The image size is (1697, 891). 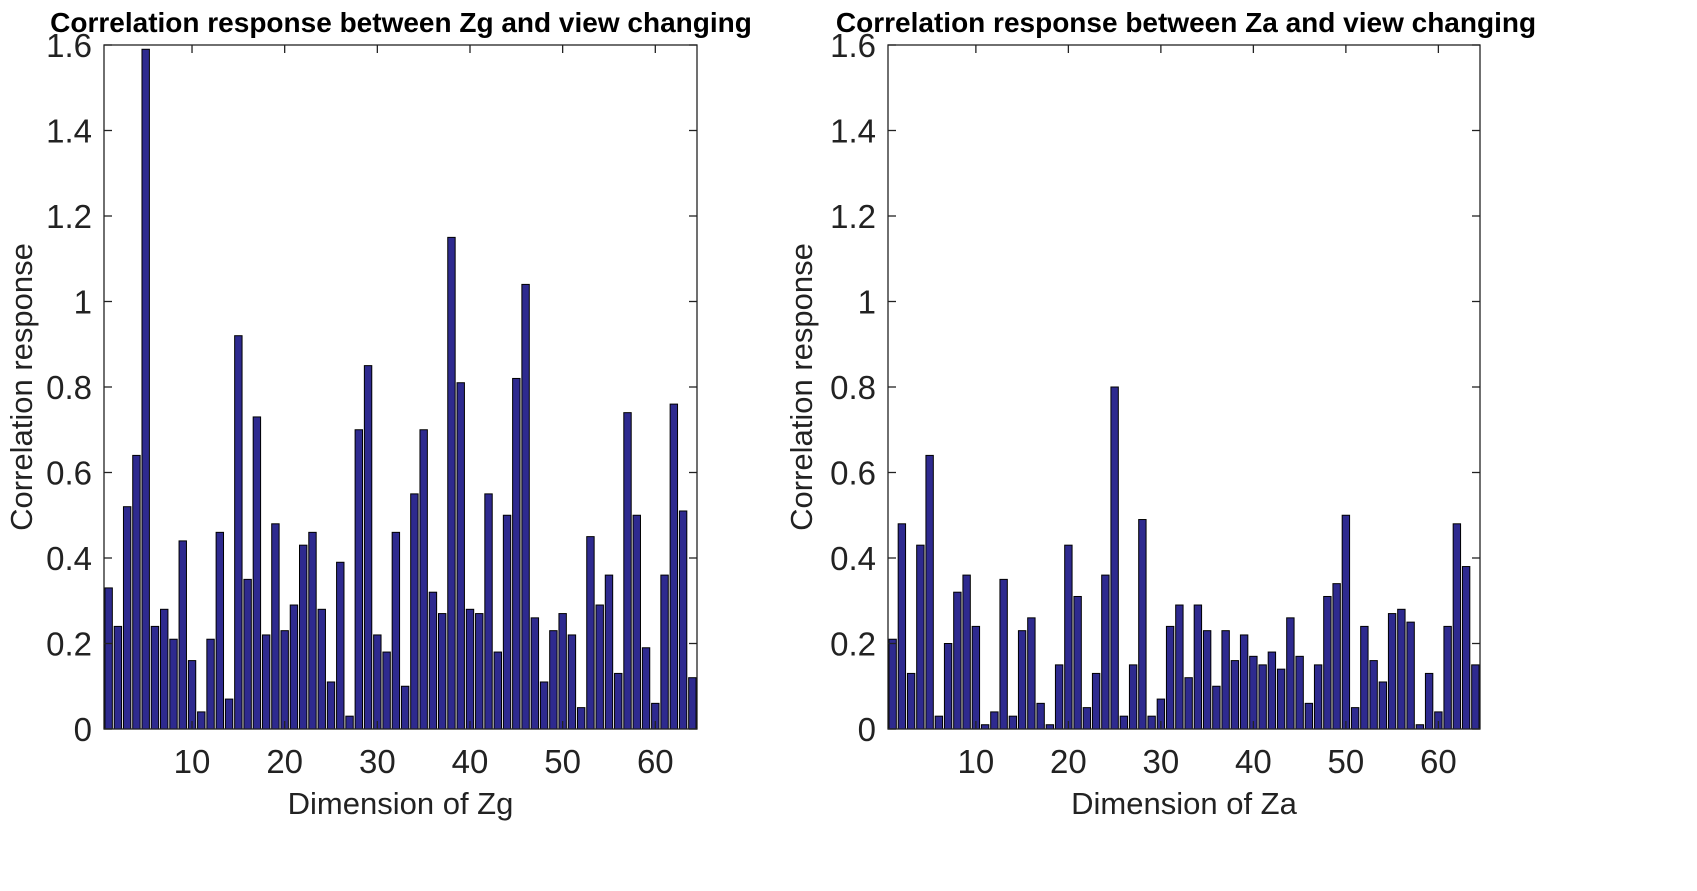 What do you see at coordinates (69, 131) in the screenshot?
I see `y-tick-label: 1.4` at bounding box center [69, 131].